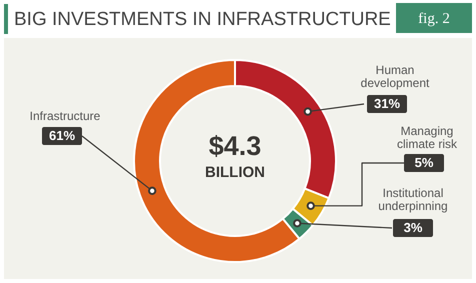 This screenshot has height=283, width=476. What do you see at coordinates (395, 76) in the screenshot?
I see `slice-label: Human development` at bounding box center [395, 76].